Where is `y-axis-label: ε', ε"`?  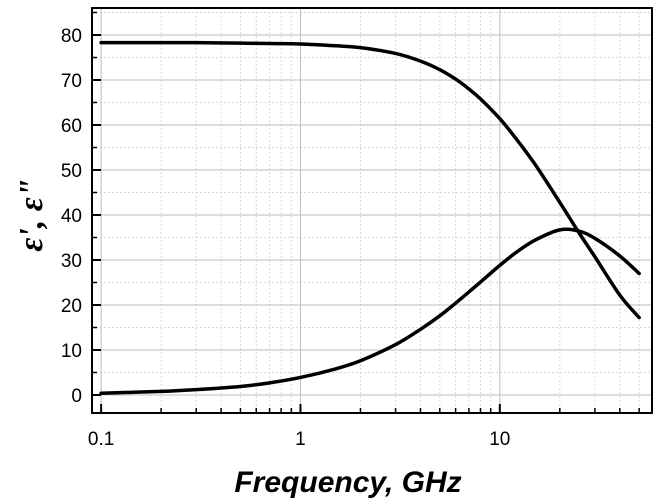
y-axis-label: ε', ε" is located at coordinates (31, 214).